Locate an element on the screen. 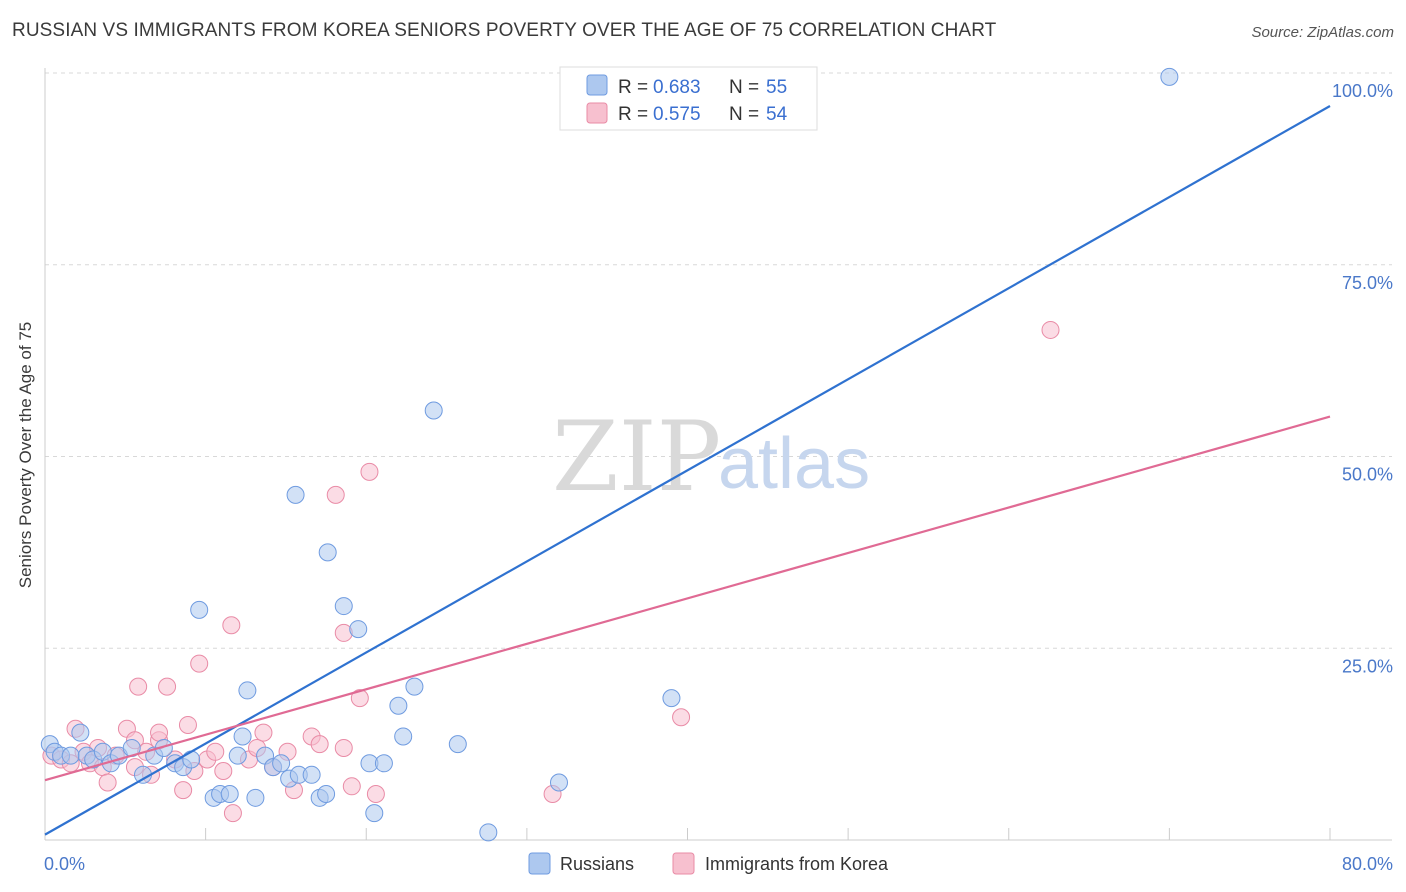  bottom-legend-swatch-korea is located at coordinates (683, 863).